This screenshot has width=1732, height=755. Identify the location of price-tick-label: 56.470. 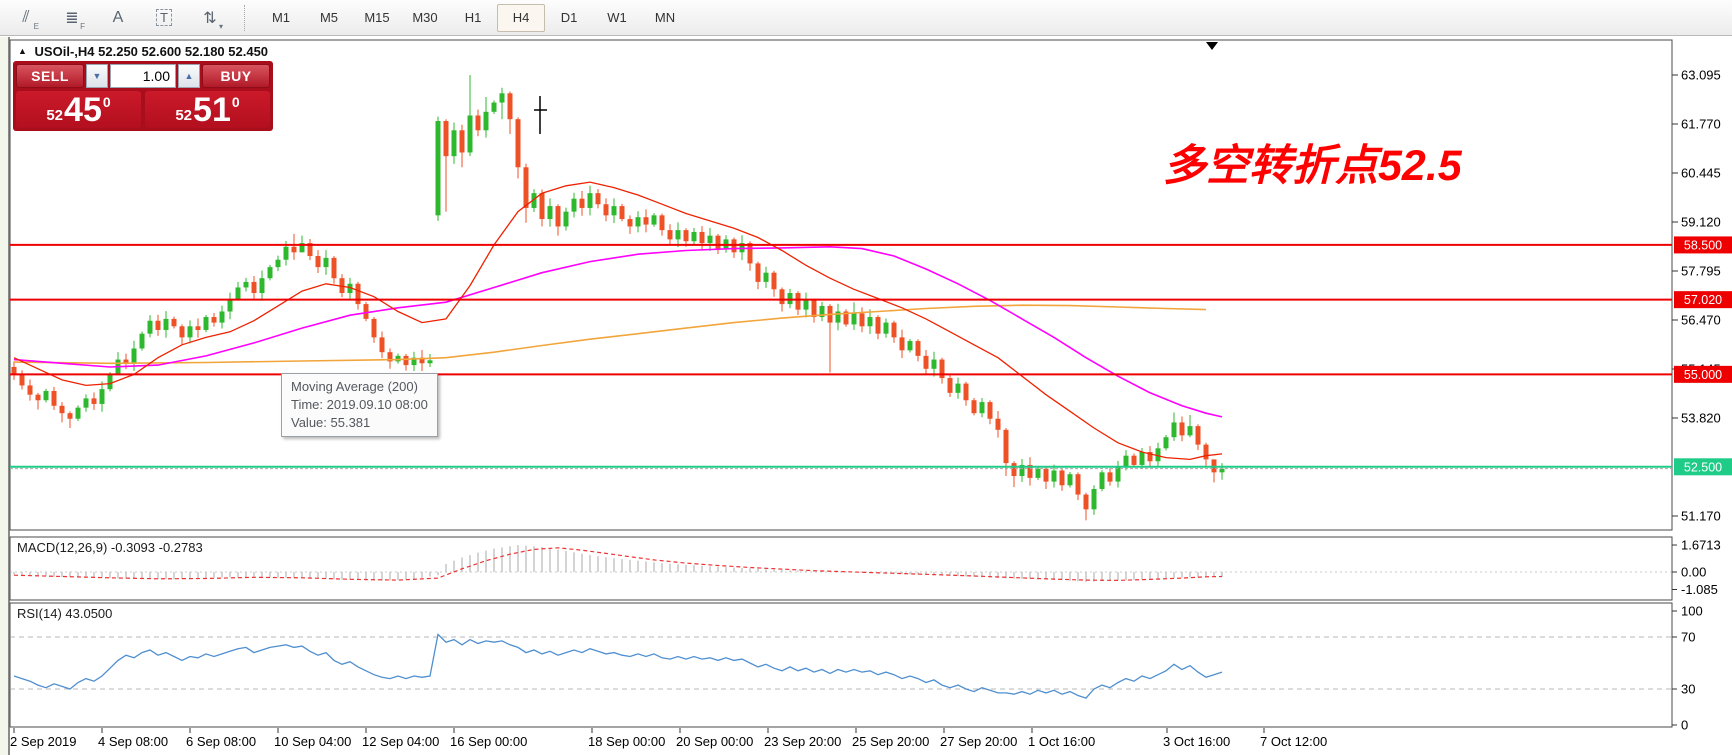
(1701, 319).